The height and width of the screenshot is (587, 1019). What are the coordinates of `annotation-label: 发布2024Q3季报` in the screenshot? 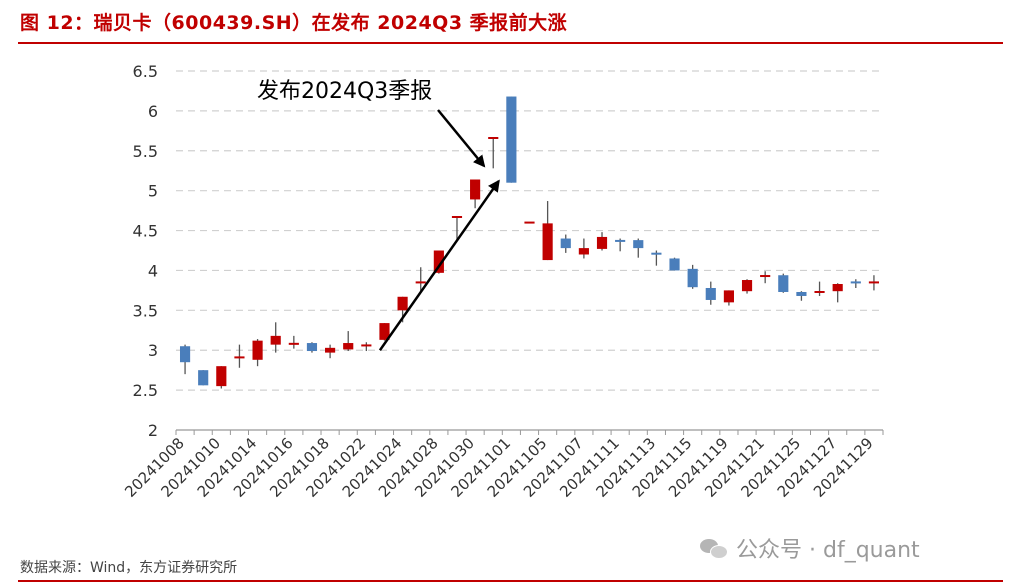 It's located at (344, 91).